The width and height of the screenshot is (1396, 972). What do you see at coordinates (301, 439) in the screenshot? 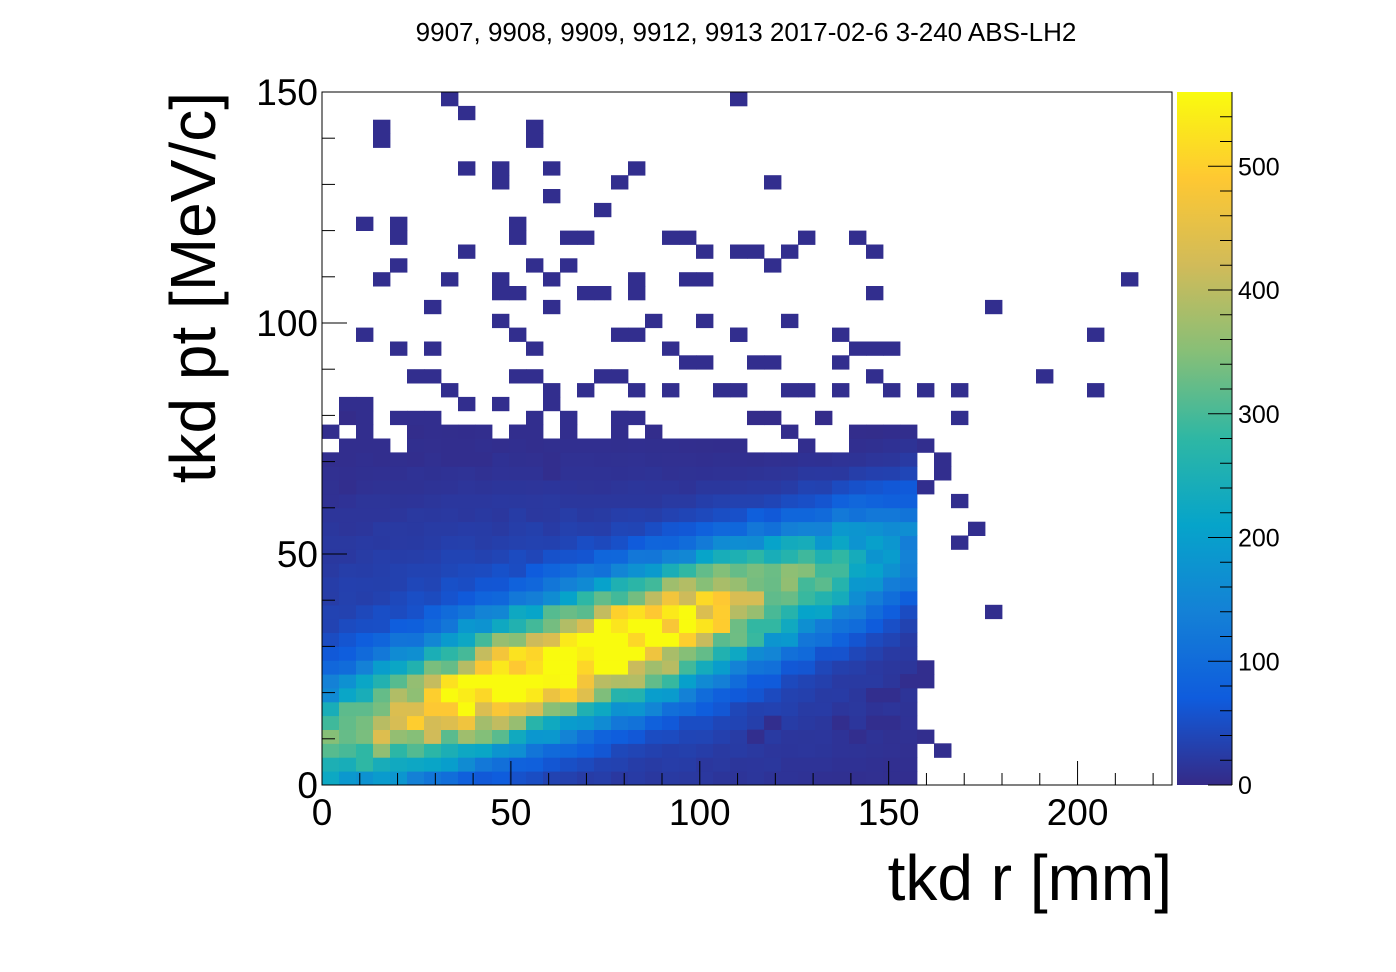
I see `y-axis: 0 50 100 150` at bounding box center [301, 439].